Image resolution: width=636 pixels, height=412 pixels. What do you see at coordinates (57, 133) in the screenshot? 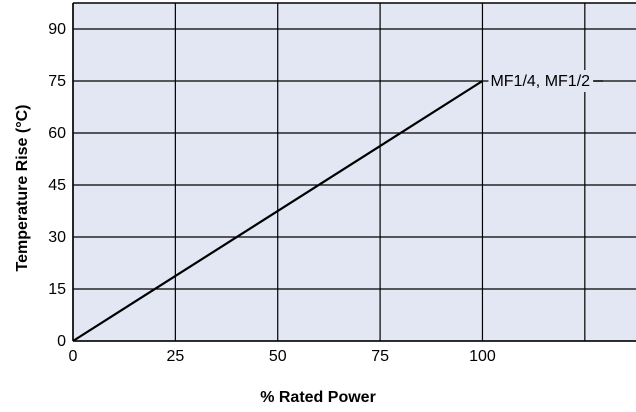
I see `y-tick-label: 60` at bounding box center [57, 133].